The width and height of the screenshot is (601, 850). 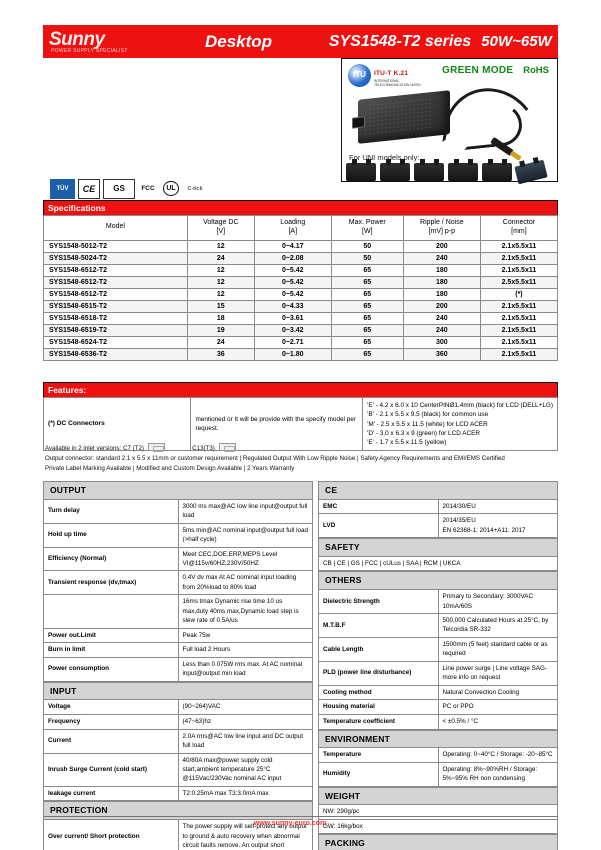 What do you see at coordinates (292, 354) in the screenshot?
I see `cell-loading: 0~1.80` at bounding box center [292, 354].